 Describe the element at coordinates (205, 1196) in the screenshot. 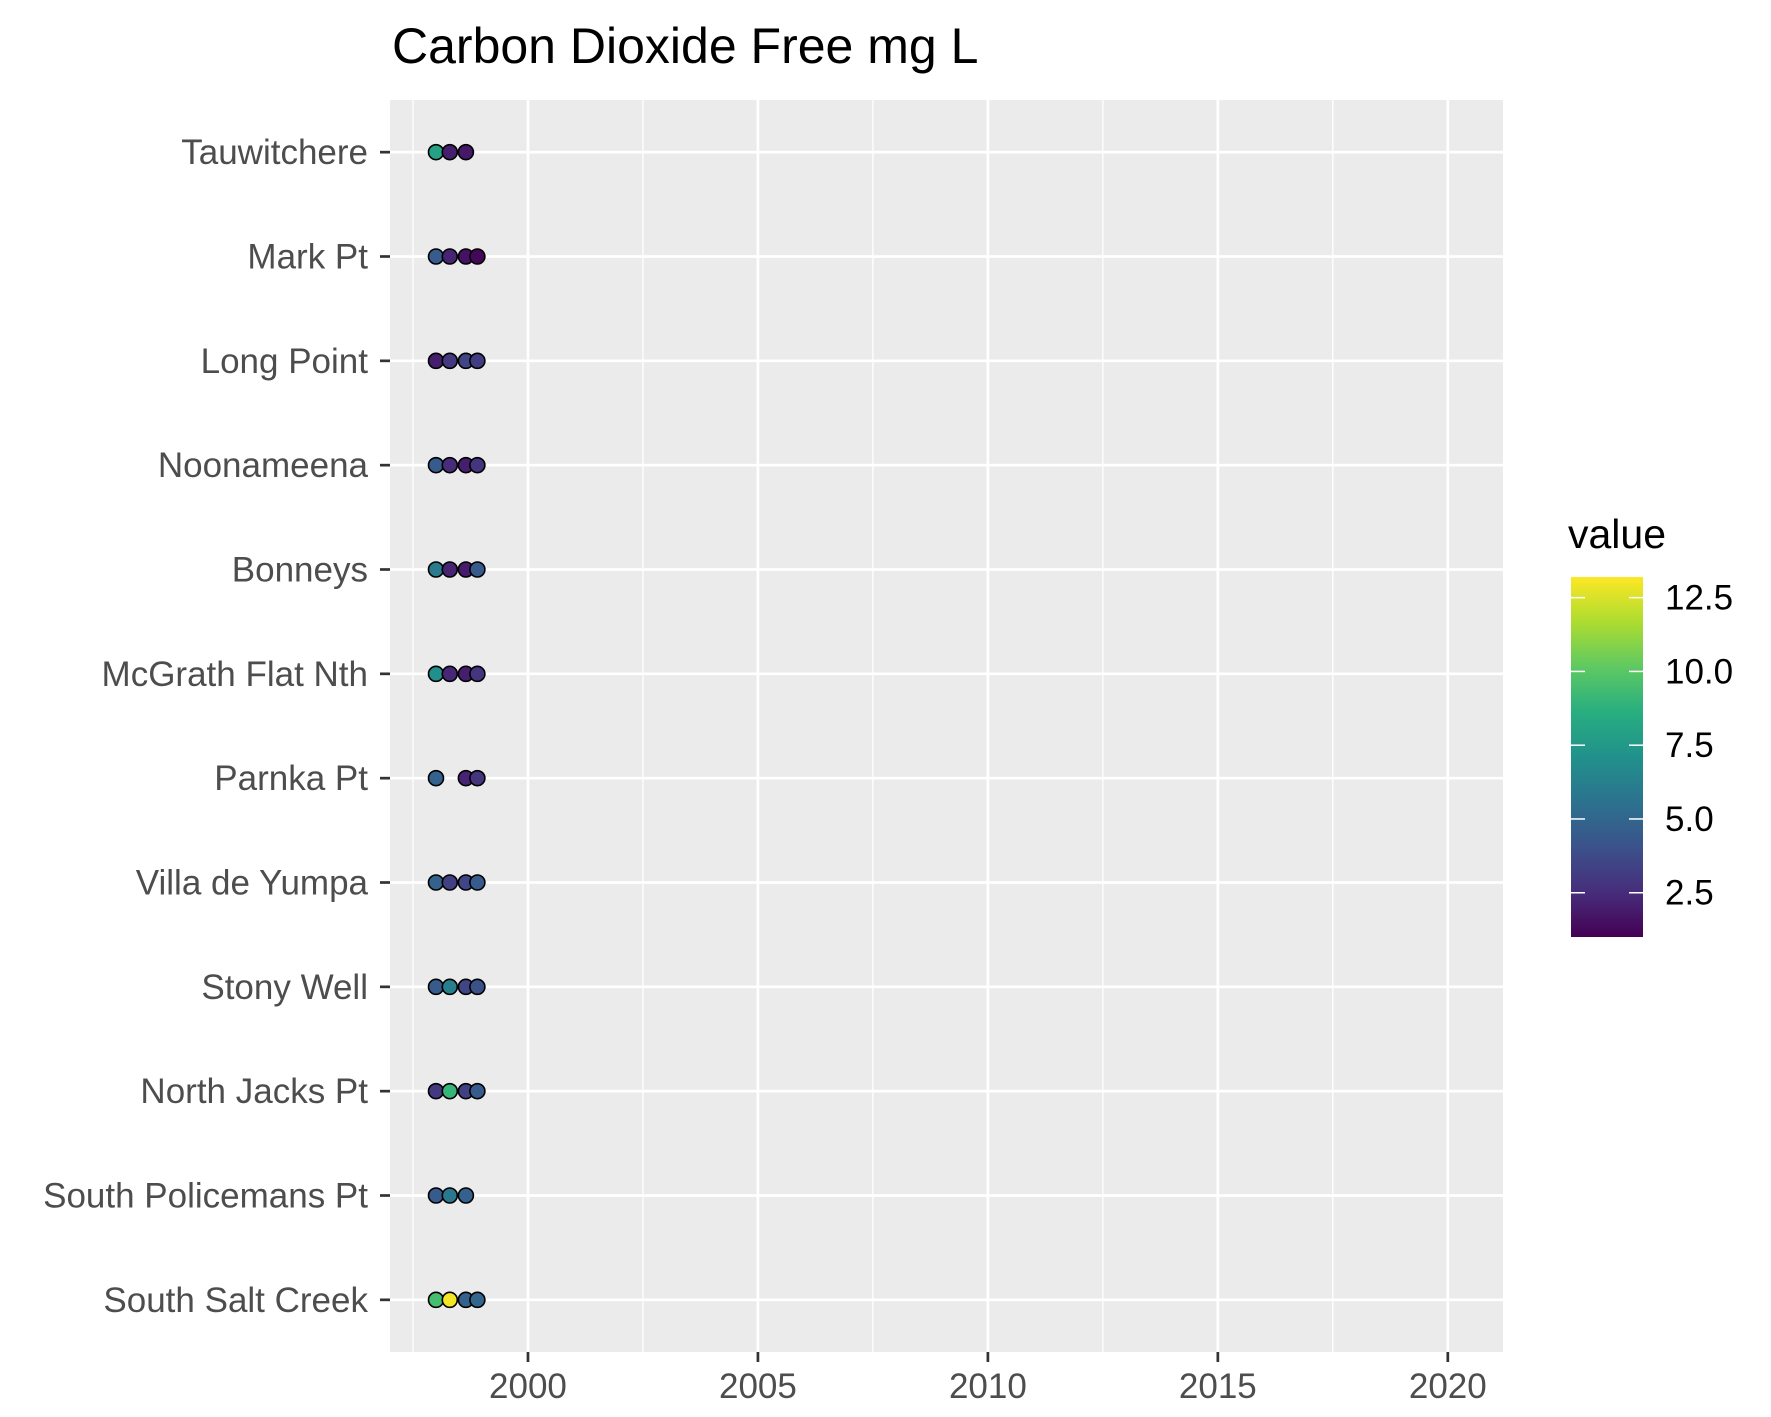

I see `y-tick-label: South Policemans Pt` at that location.